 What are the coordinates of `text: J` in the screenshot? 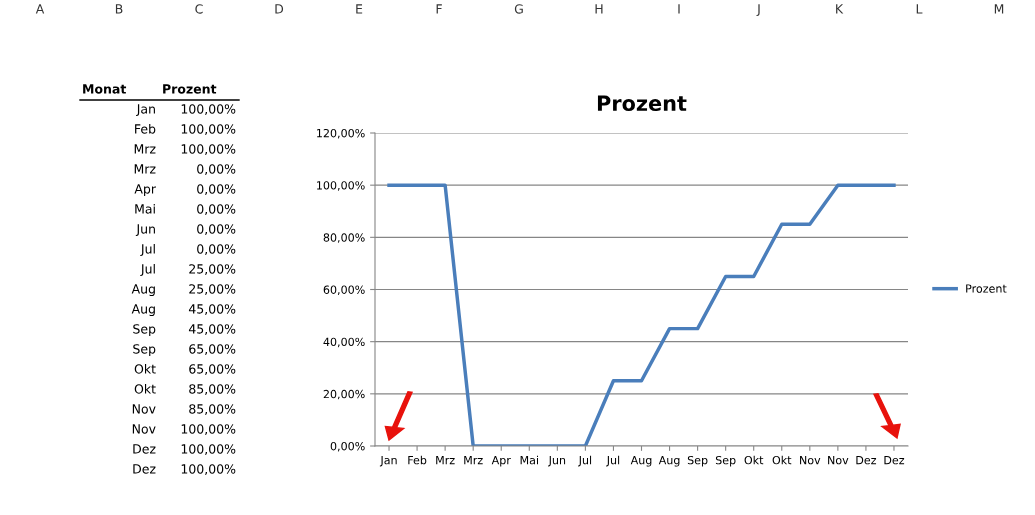 It's located at (758, 10).